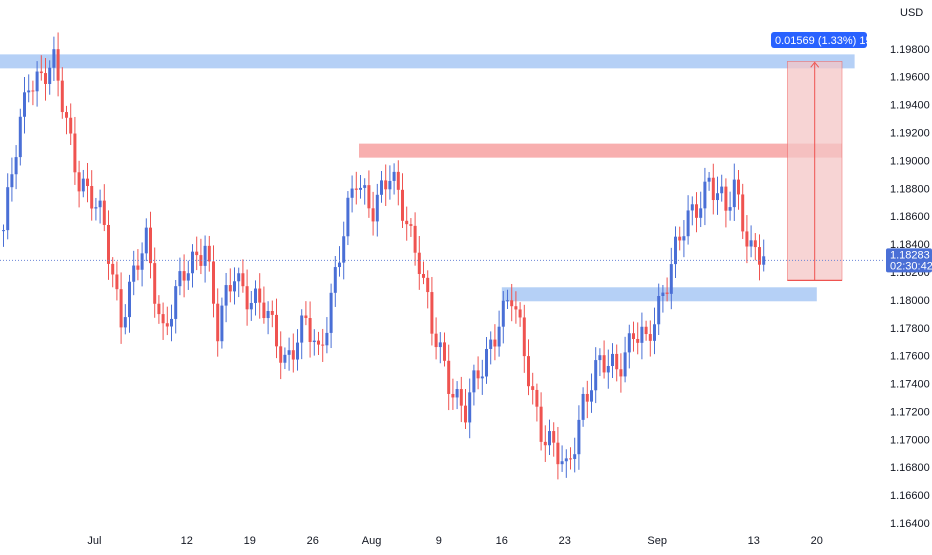 This screenshot has width=932, height=555. What do you see at coordinates (910, 217) in the screenshot?
I see `y-tick-label: 1.18600` at bounding box center [910, 217].